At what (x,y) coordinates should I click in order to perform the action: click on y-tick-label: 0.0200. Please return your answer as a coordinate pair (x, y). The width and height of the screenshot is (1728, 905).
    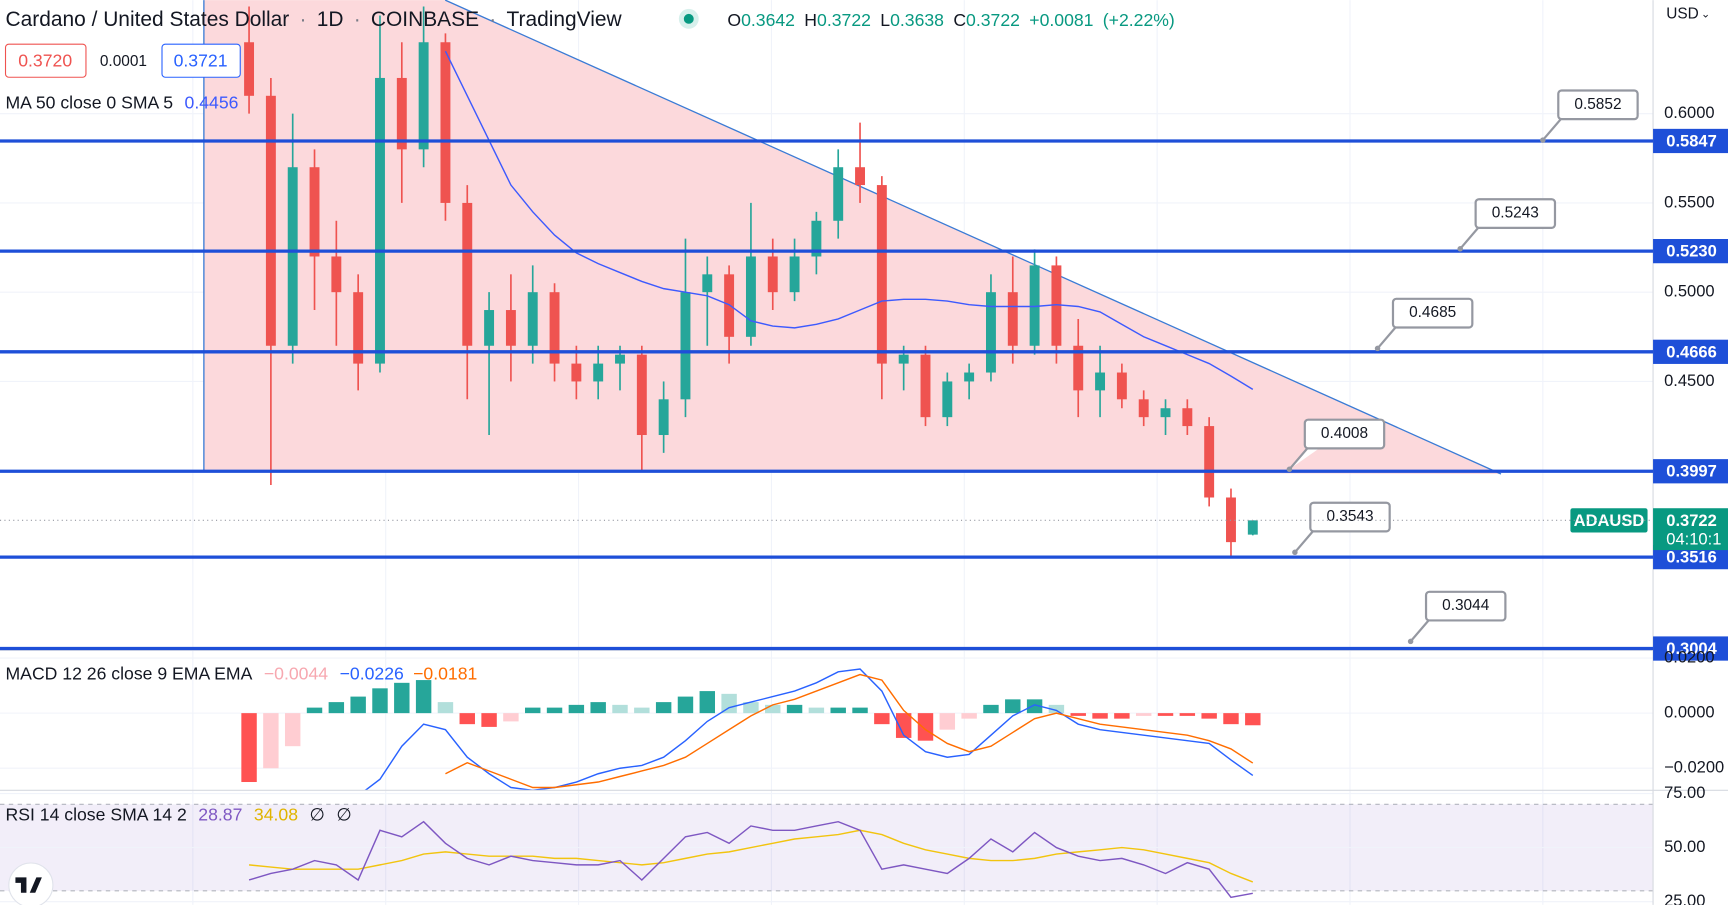
    Looking at the image, I should click on (1689, 656).